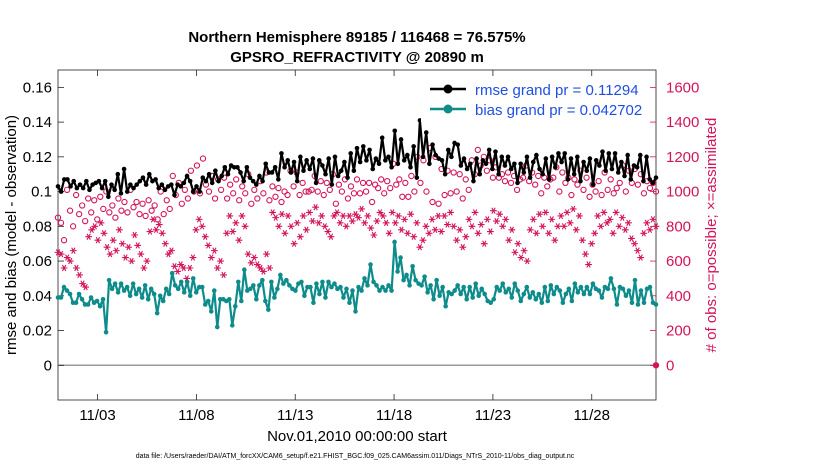 The width and height of the screenshot is (830, 470). I want to click on x-tick-label: 11/13, so click(295, 415).